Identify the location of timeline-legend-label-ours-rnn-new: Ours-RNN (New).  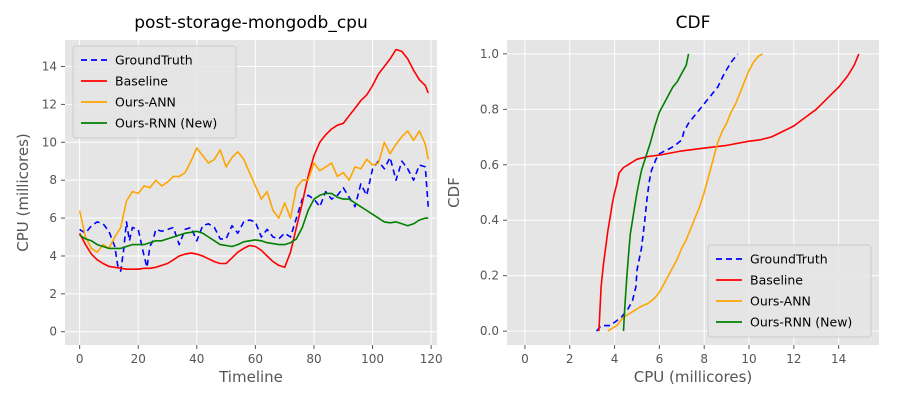
(166, 123).